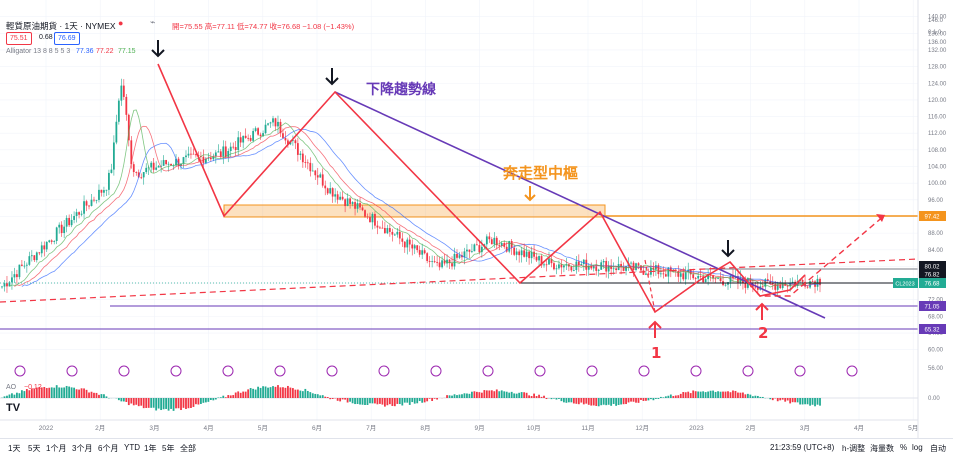 This screenshot has height=459, width=953. Describe the element at coordinates (936, 201) in the screenshot. I see `y-tick-9: 96.00` at that location.